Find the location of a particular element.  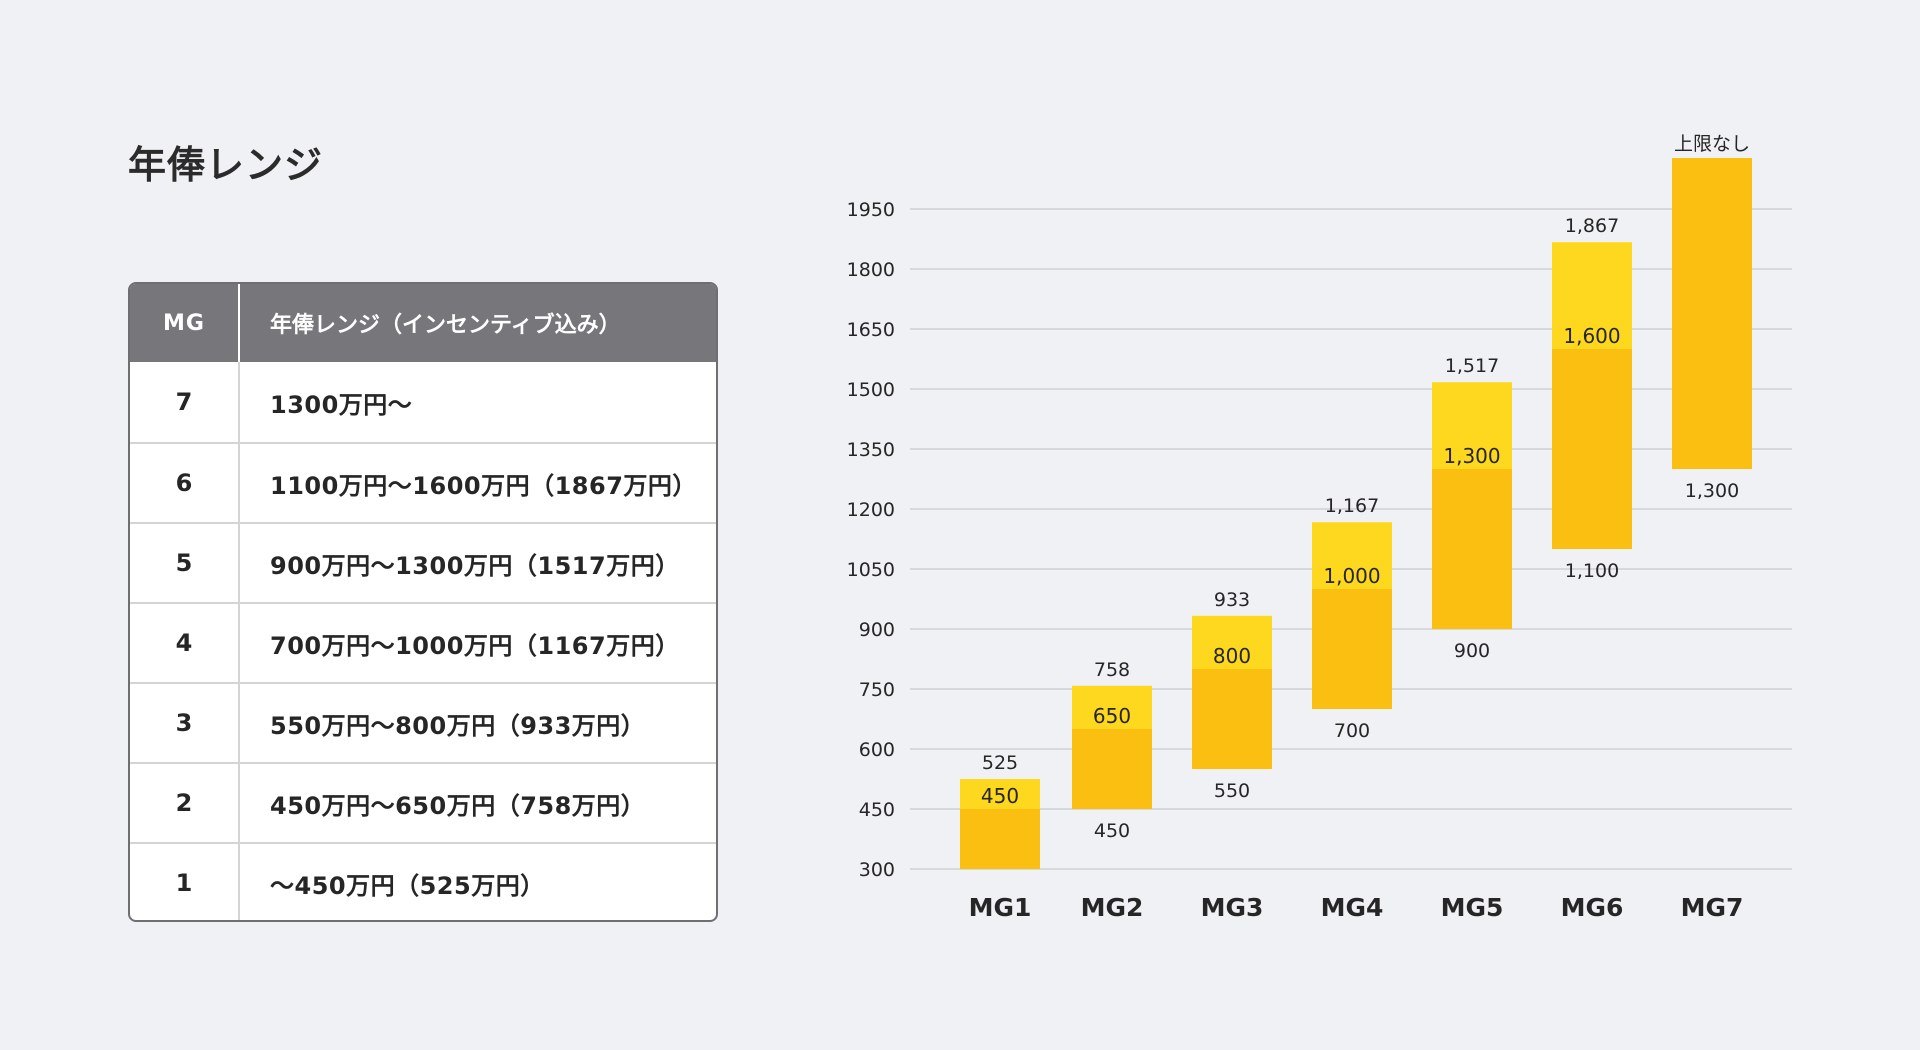

y-tick-label: 1800 is located at coordinates (871, 270).